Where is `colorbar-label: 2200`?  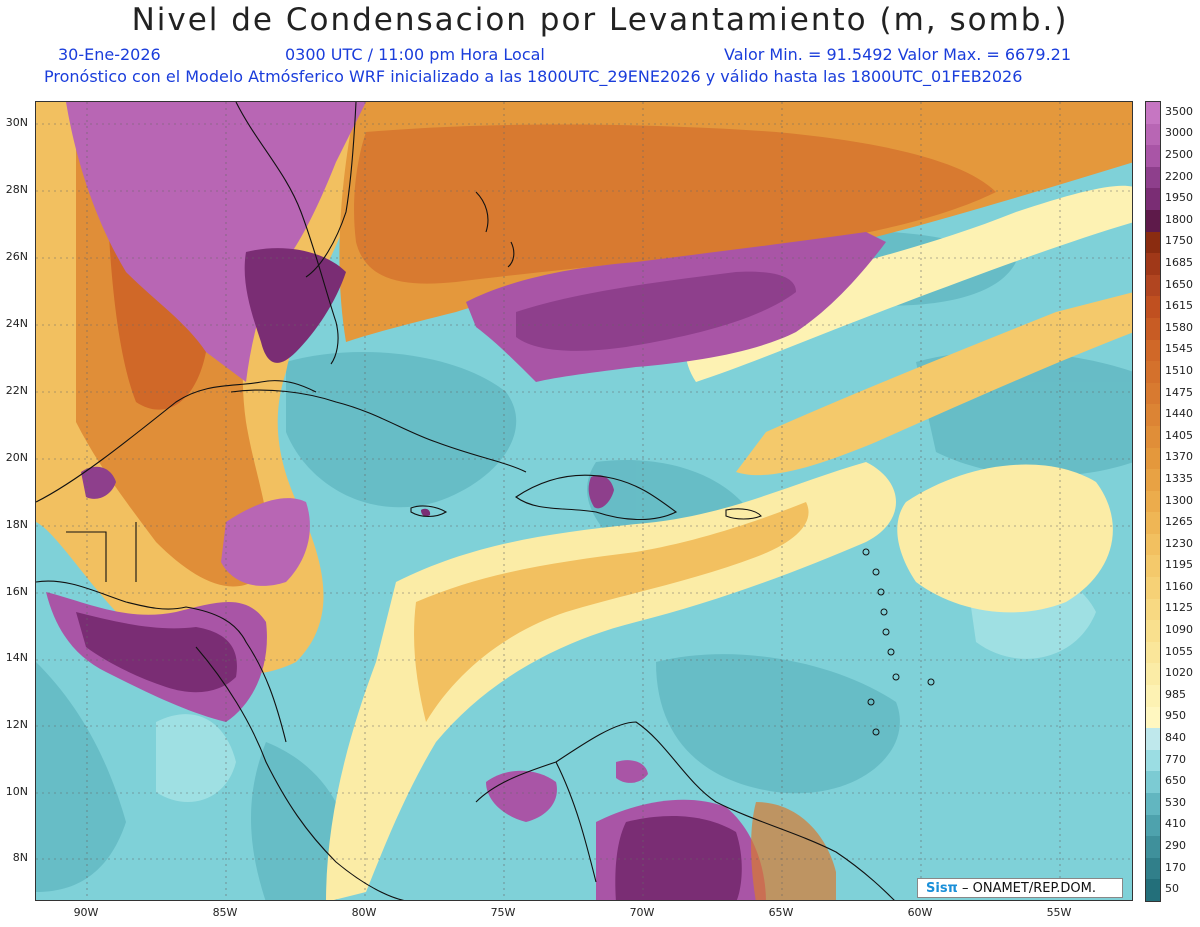
colorbar-label: 2200 is located at coordinates (1179, 176).